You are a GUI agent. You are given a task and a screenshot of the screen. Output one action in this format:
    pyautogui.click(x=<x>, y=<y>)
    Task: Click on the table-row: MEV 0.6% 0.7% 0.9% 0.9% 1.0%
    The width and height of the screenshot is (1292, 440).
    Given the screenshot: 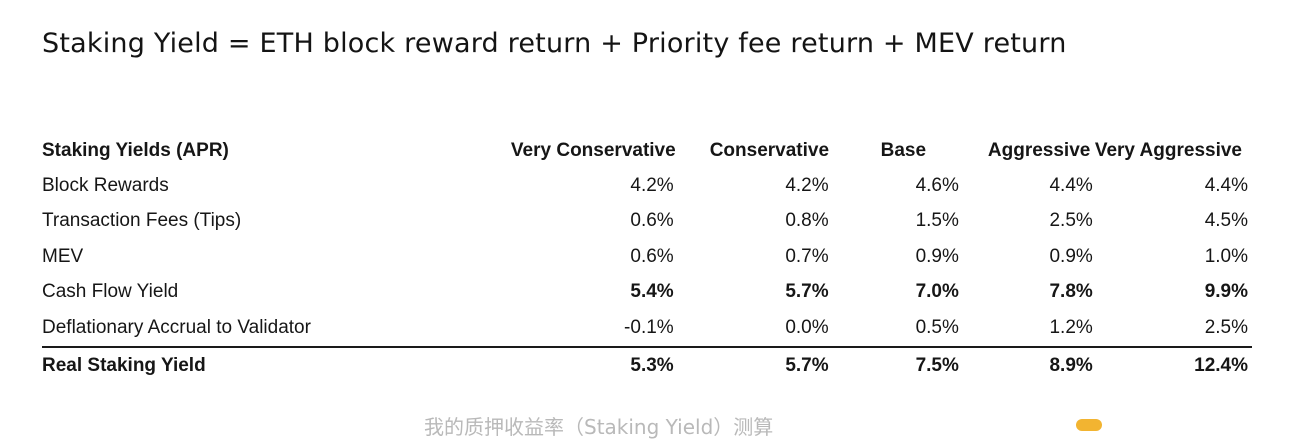 What is the action you would take?
    pyautogui.click(x=647, y=257)
    